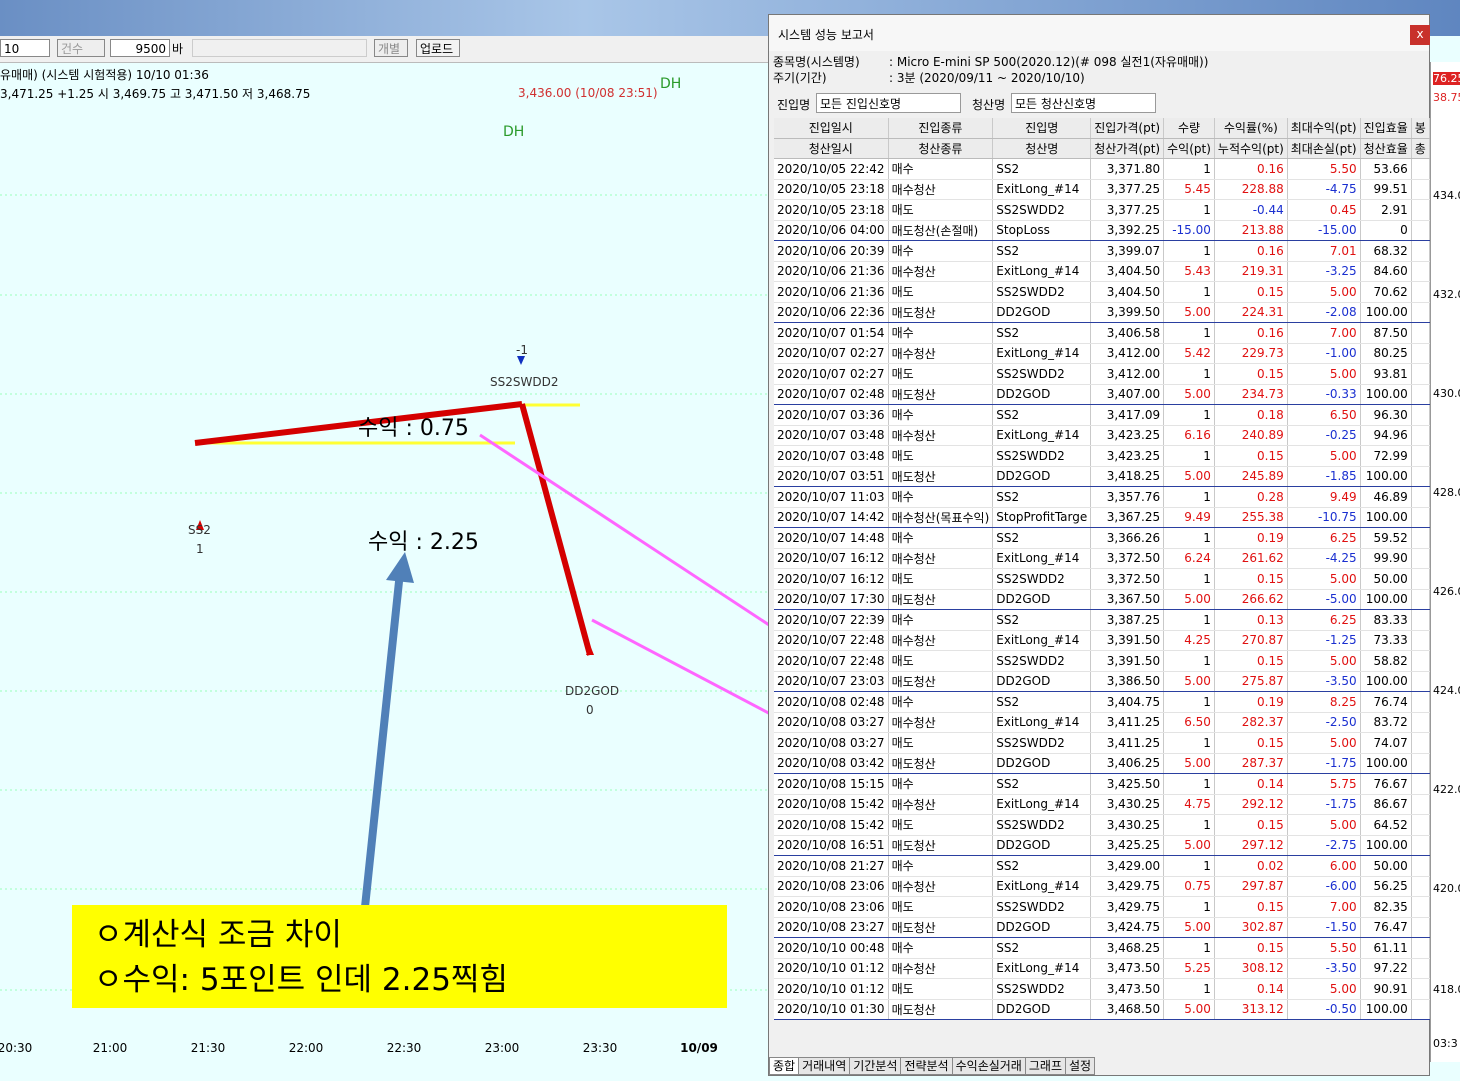 This screenshot has height=1081, width=1460. What do you see at coordinates (1127, 210) in the screenshot?
I see `trade-cell: 3,377.25` at bounding box center [1127, 210].